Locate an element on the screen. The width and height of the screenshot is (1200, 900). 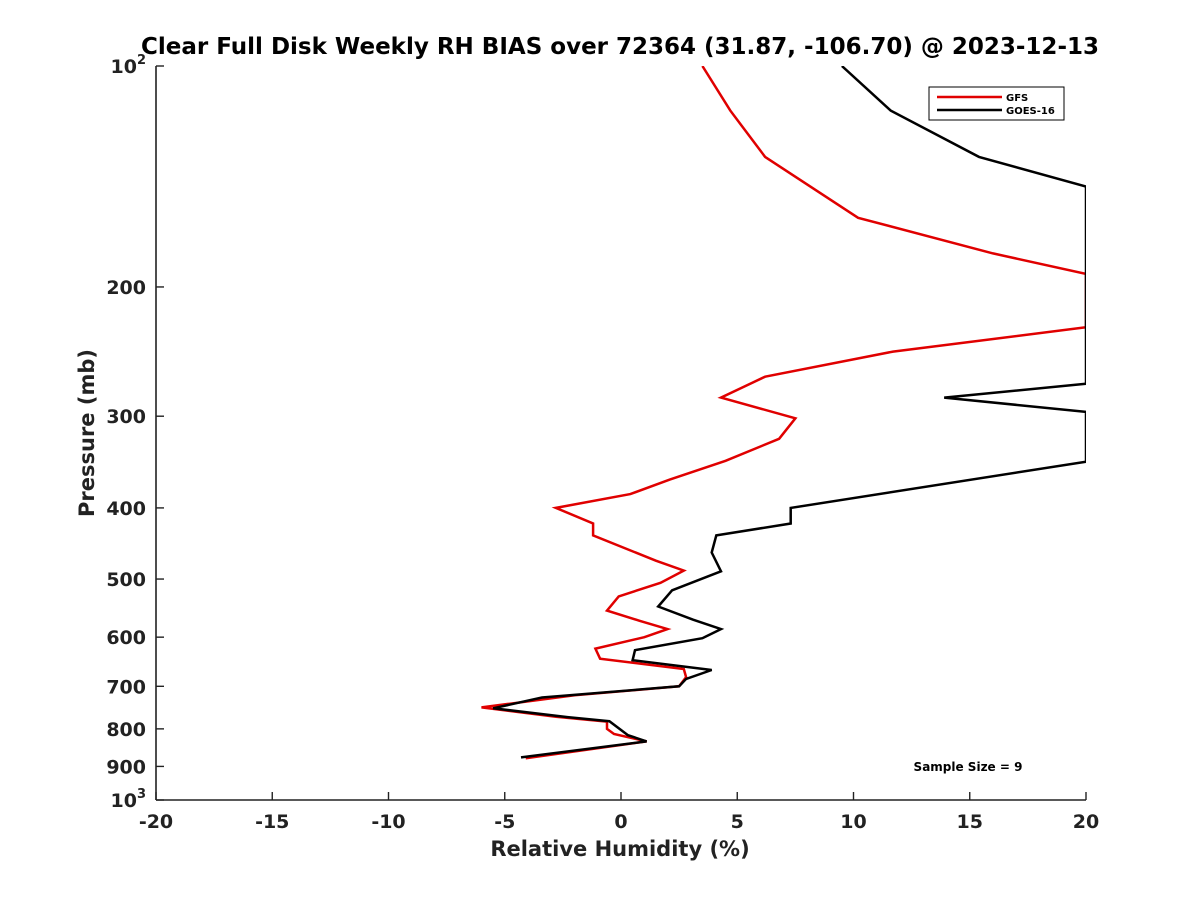
x-axis-label: Relative Humidity (%) is located at coordinates (619, 849).